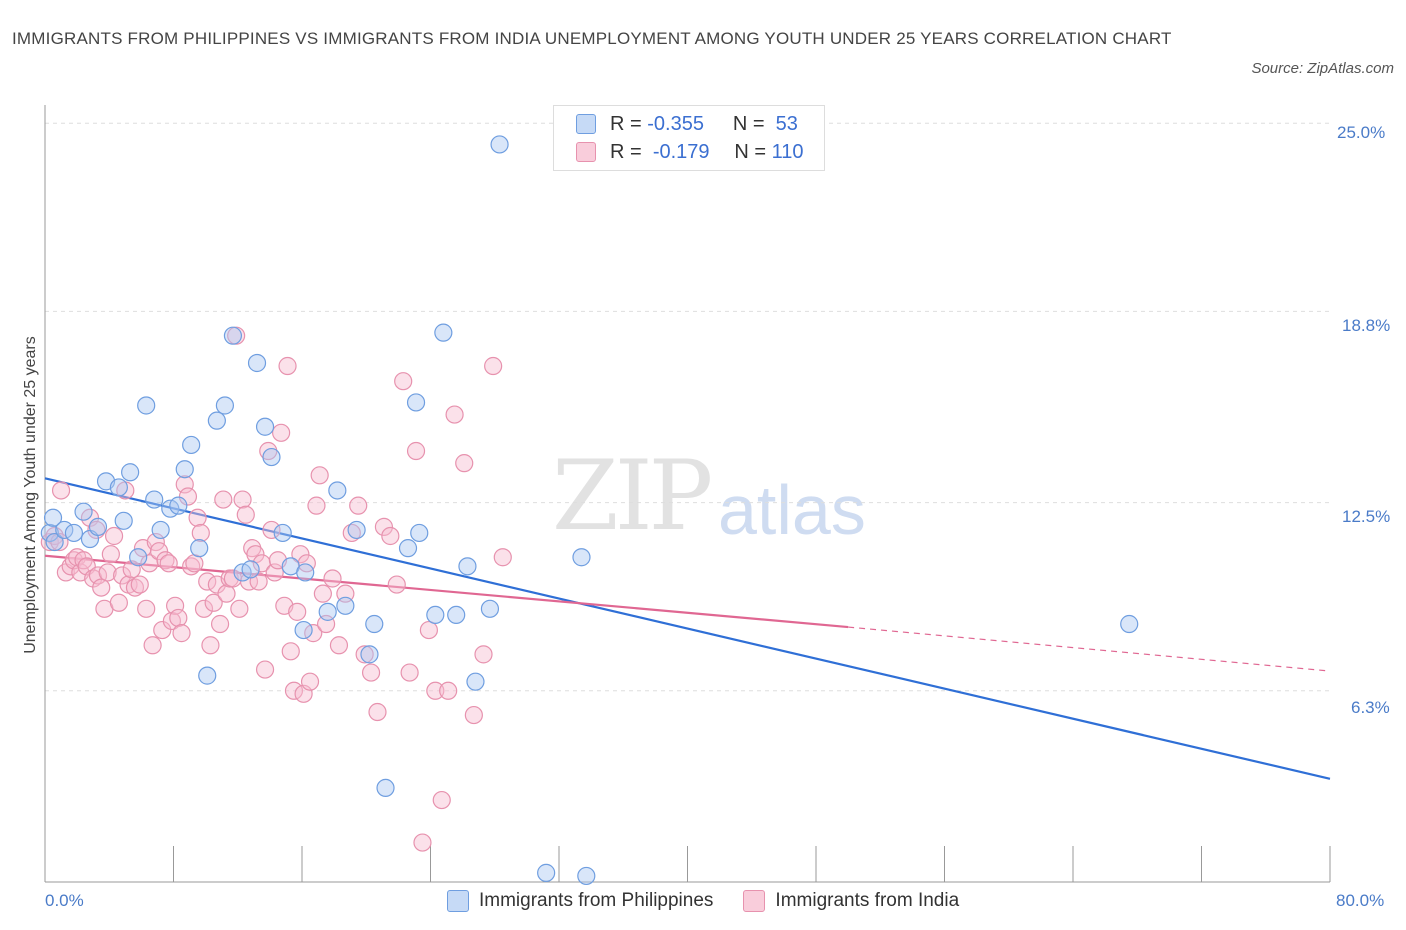 This screenshot has height=930, width=1406. I want to click on correlation-legend: R = -0.355 N = 53 R = -0.179 N = 110, so click(689, 138).